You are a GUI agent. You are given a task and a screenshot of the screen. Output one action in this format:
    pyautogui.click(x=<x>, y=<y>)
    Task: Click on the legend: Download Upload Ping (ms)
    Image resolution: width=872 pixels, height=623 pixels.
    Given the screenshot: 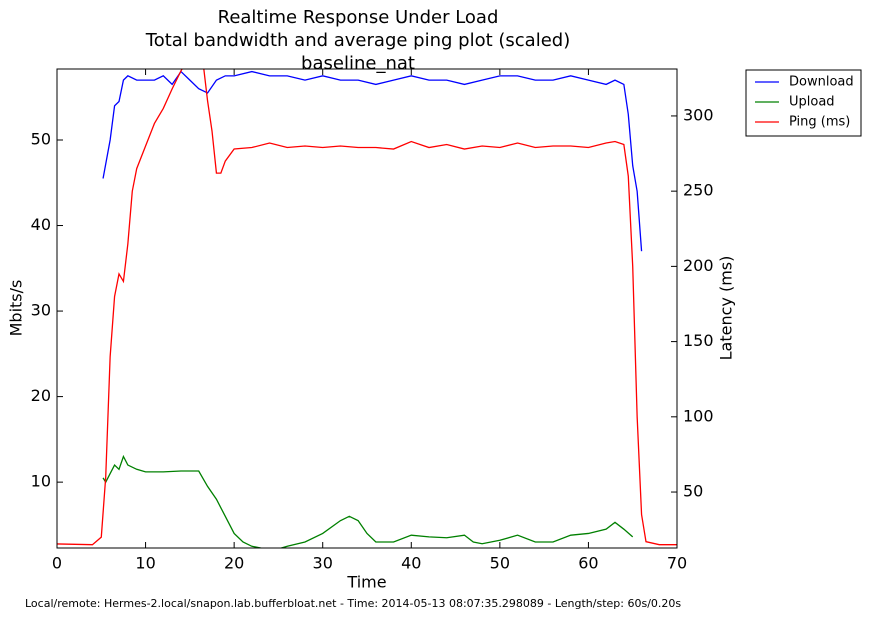 What is the action you would take?
    pyautogui.click(x=803, y=103)
    